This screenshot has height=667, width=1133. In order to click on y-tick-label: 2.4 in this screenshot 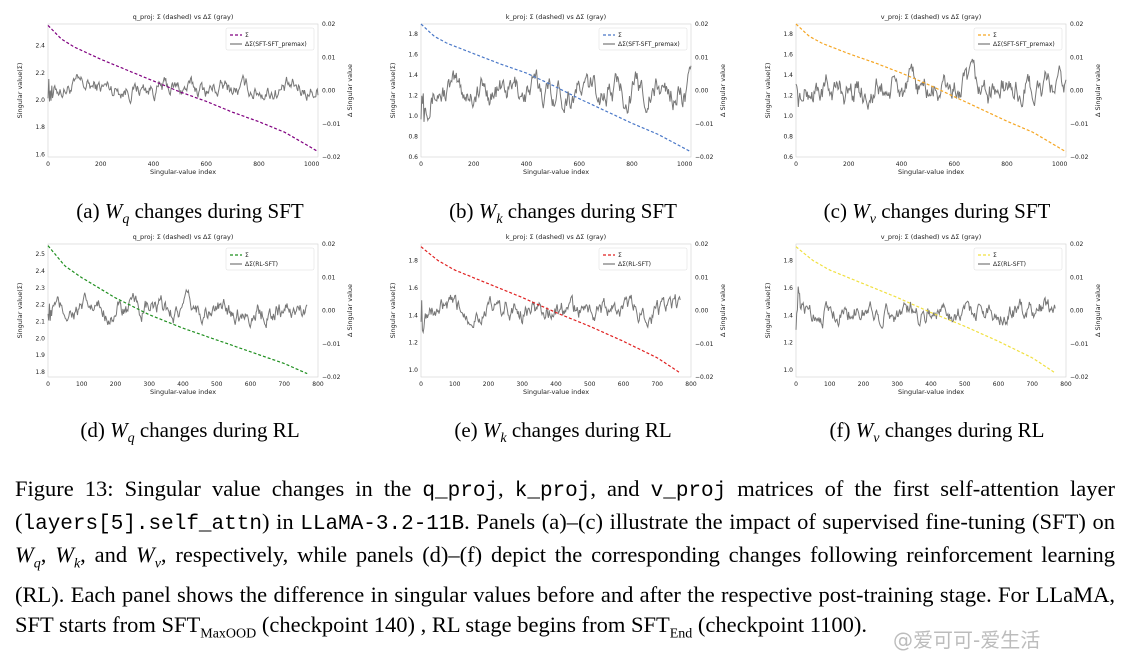, I will do `click(40, 271)`.